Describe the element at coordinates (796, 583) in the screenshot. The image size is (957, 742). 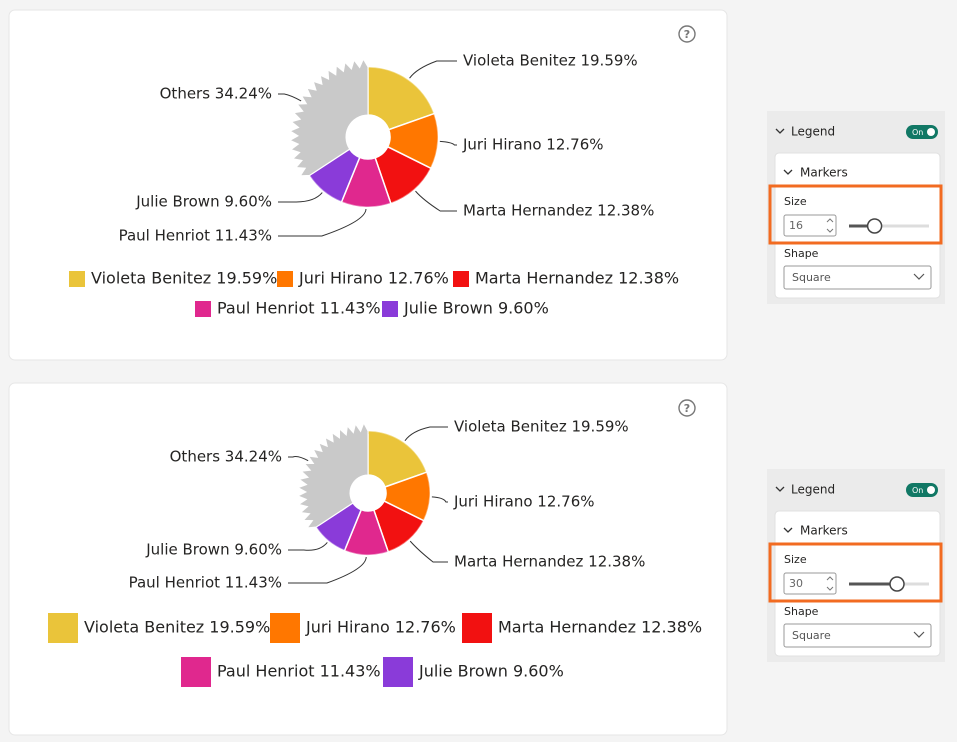
I see `size-value: 30` at that location.